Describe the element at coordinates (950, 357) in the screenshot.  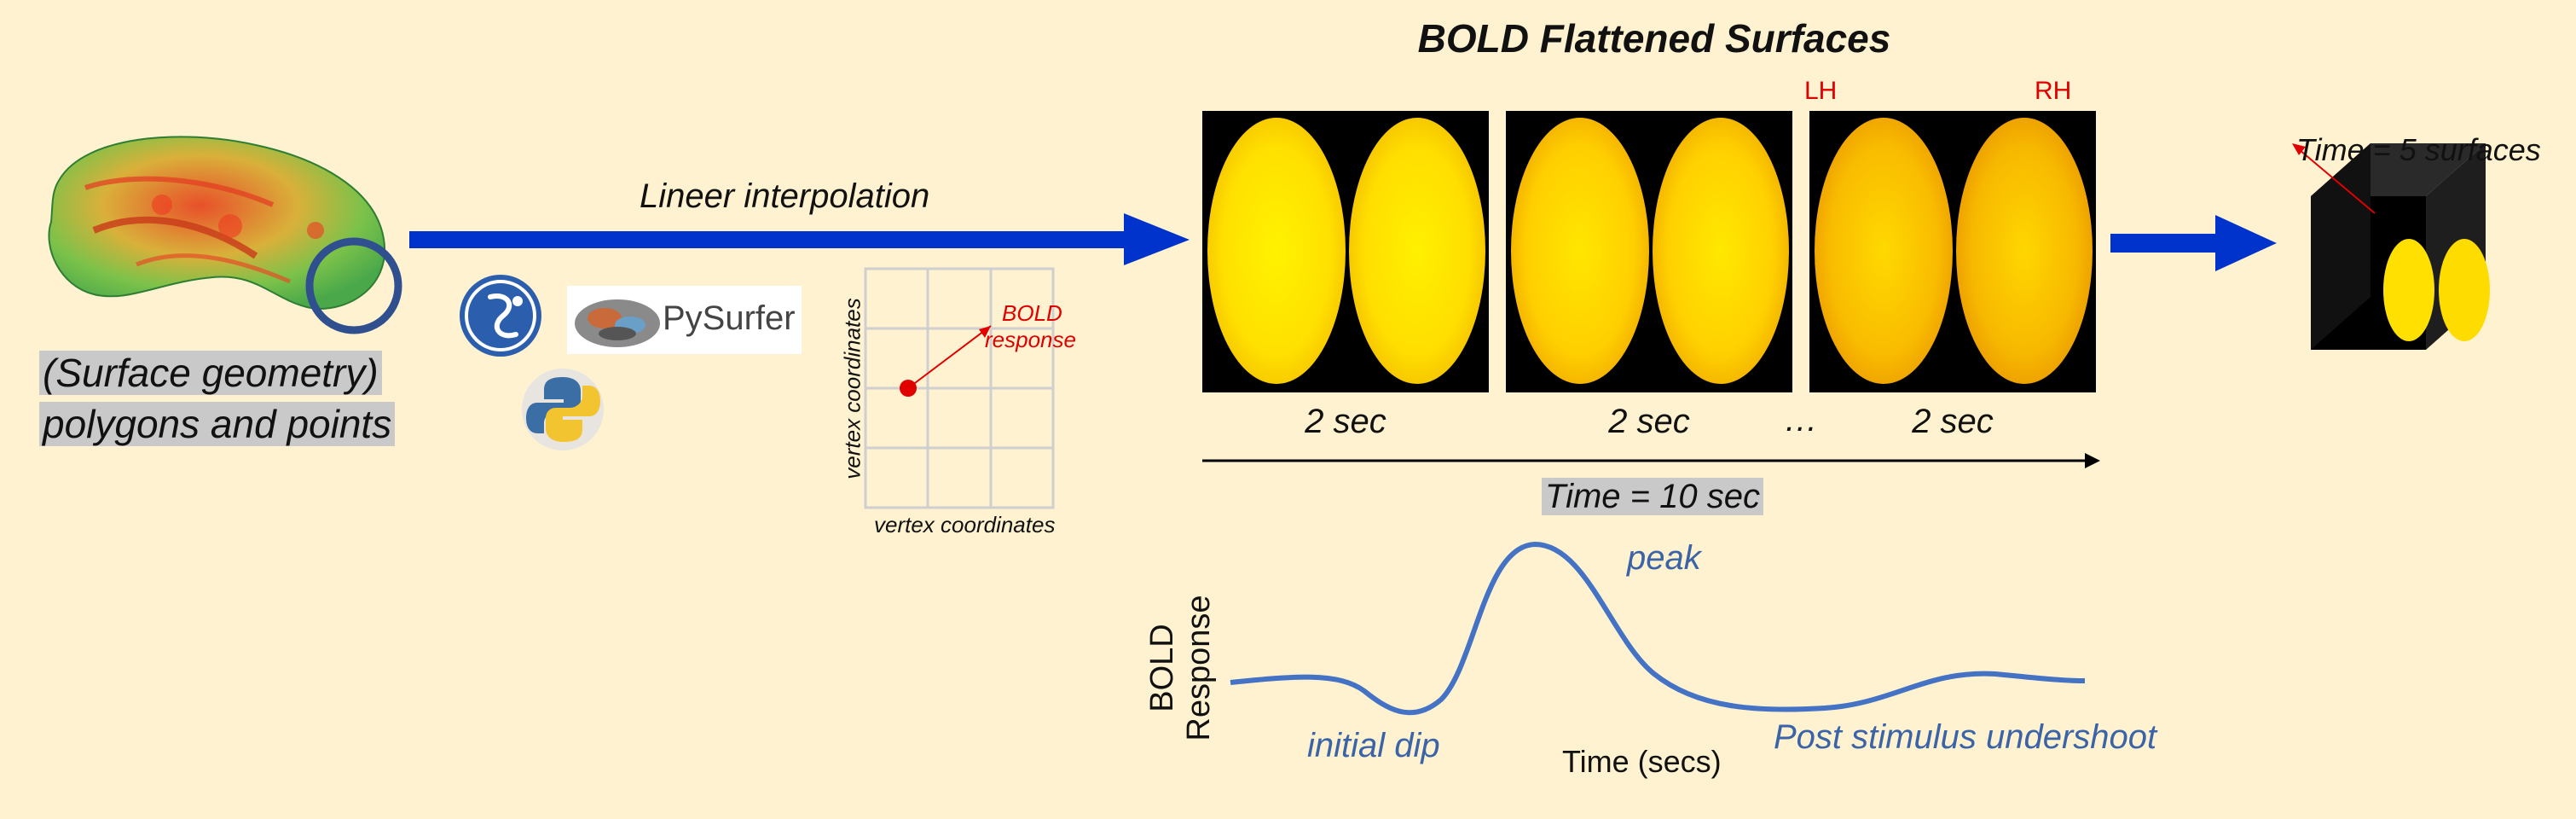
I see `response-vector` at that location.